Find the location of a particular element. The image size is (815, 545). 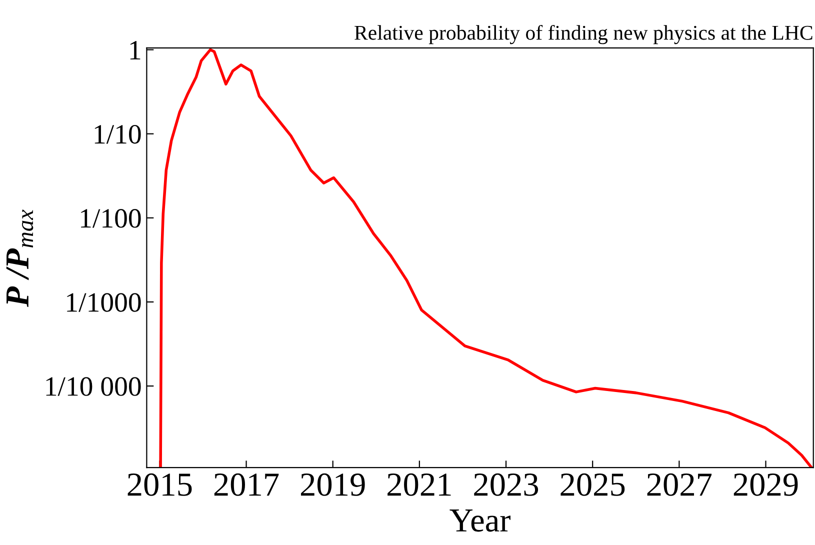

x-tick-label: 2029 is located at coordinates (766, 484).